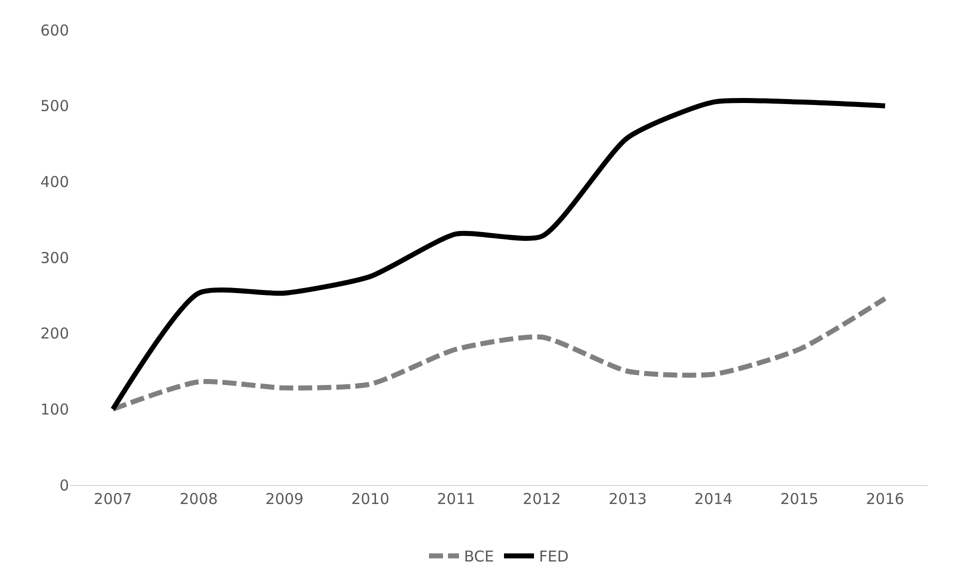 This screenshot has width=958, height=585. I want to click on x-tick-label: 2013, so click(627, 499).